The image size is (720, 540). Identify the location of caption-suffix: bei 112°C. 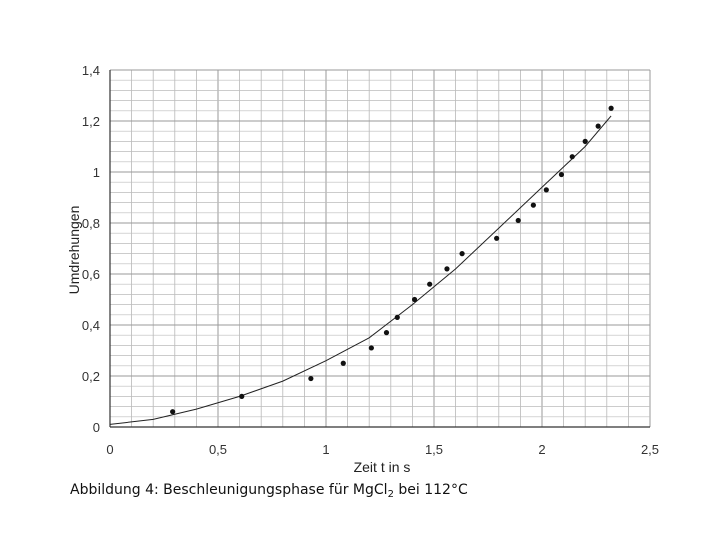
(430, 490).